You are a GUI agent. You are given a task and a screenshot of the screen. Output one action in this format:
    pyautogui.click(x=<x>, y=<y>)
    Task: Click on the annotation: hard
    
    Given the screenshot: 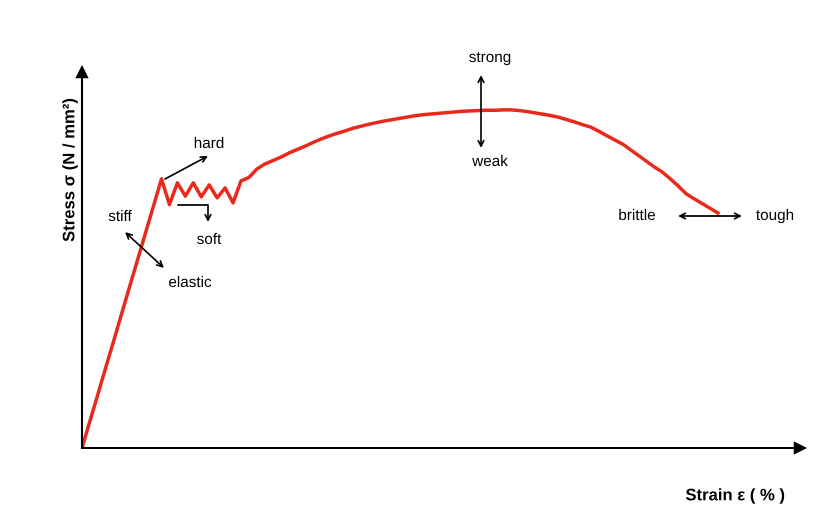 What is the action you would take?
    pyautogui.click(x=209, y=142)
    